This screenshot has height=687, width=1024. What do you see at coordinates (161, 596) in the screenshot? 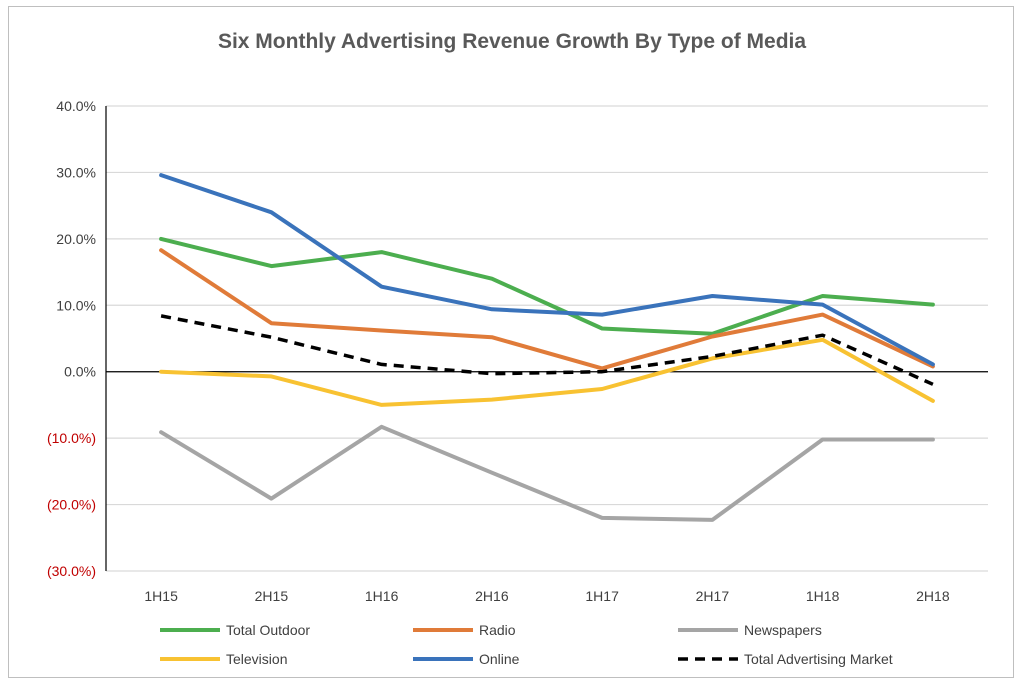
I see `x-tick-label: 1H15` at bounding box center [161, 596].